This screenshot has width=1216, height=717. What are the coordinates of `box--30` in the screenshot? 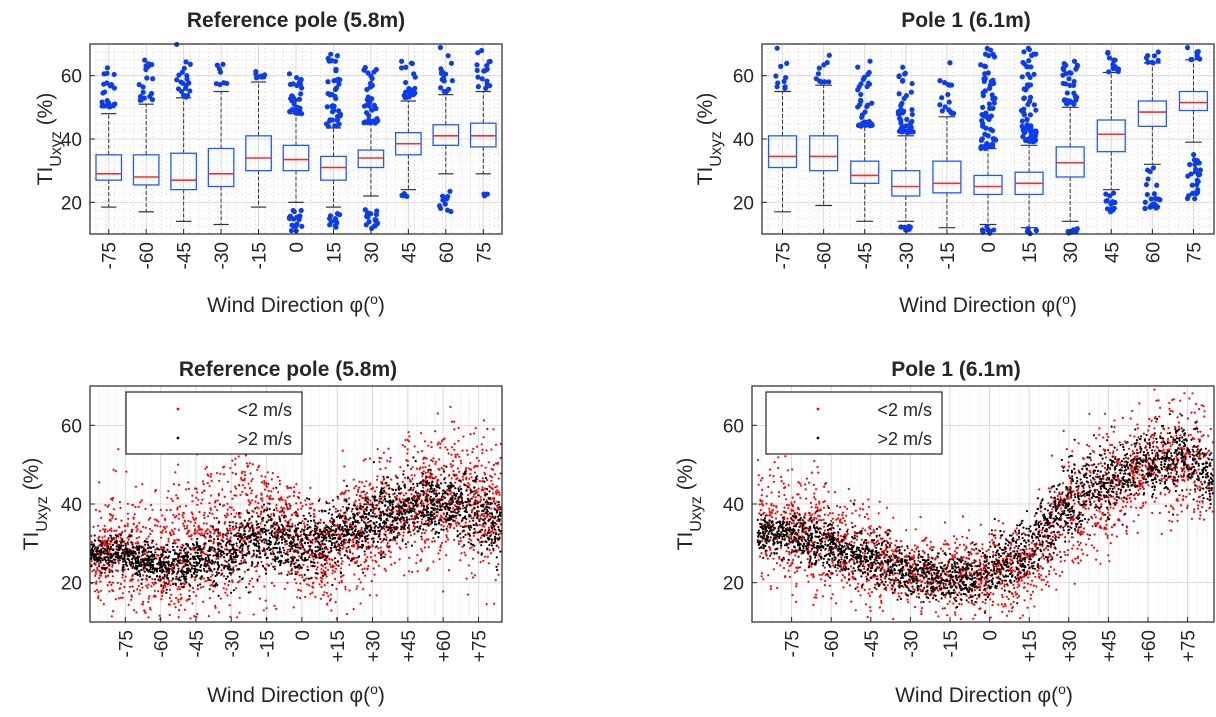 It's located at (221, 143).